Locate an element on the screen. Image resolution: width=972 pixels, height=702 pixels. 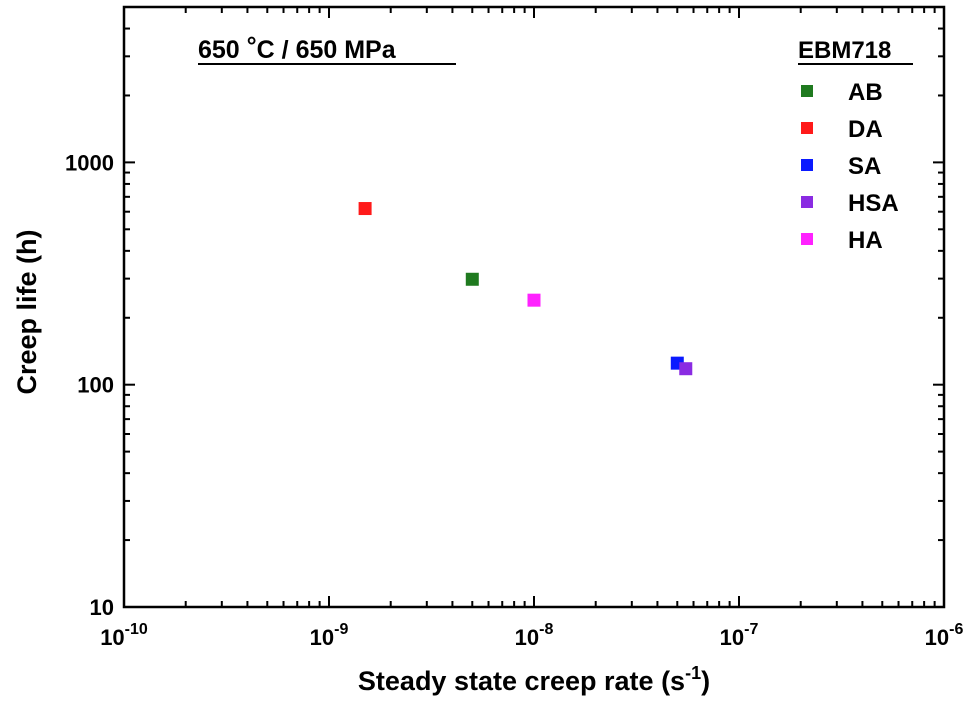
x-tick-label: 10⁻⁷ is located at coordinates (739, 635).